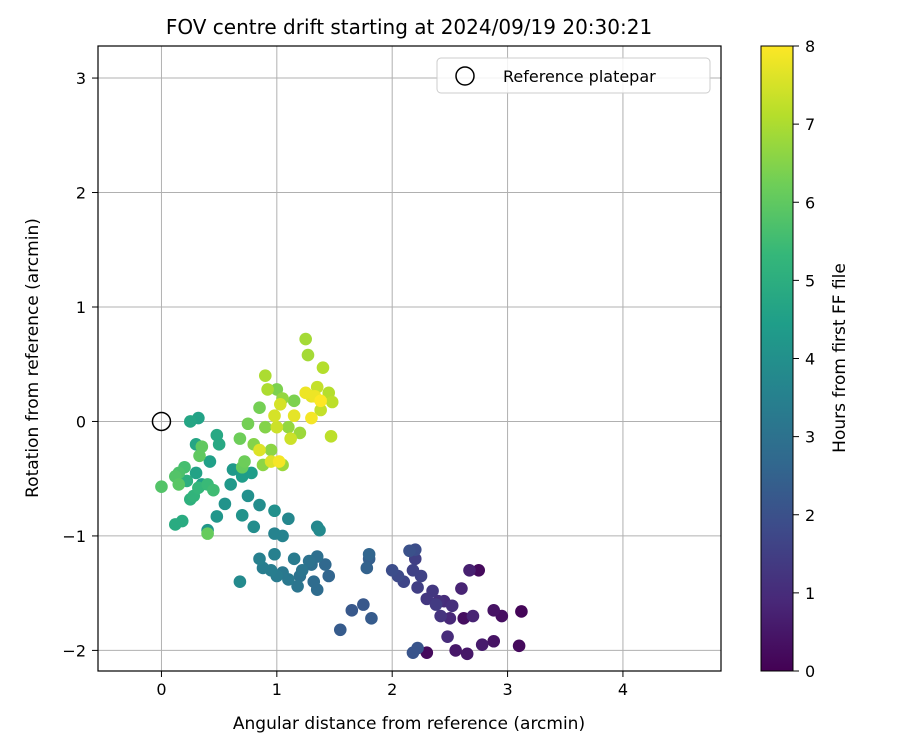 This screenshot has width=900, height=750. What do you see at coordinates (579, 76) in the screenshot?
I see `legend-entry-reference: Reference platepar` at bounding box center [579, 76].